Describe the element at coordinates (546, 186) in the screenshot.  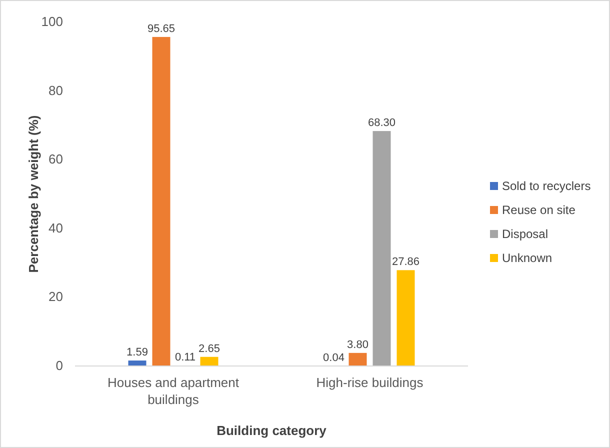
I see `legend-label: Sold to recyclers` at that location.